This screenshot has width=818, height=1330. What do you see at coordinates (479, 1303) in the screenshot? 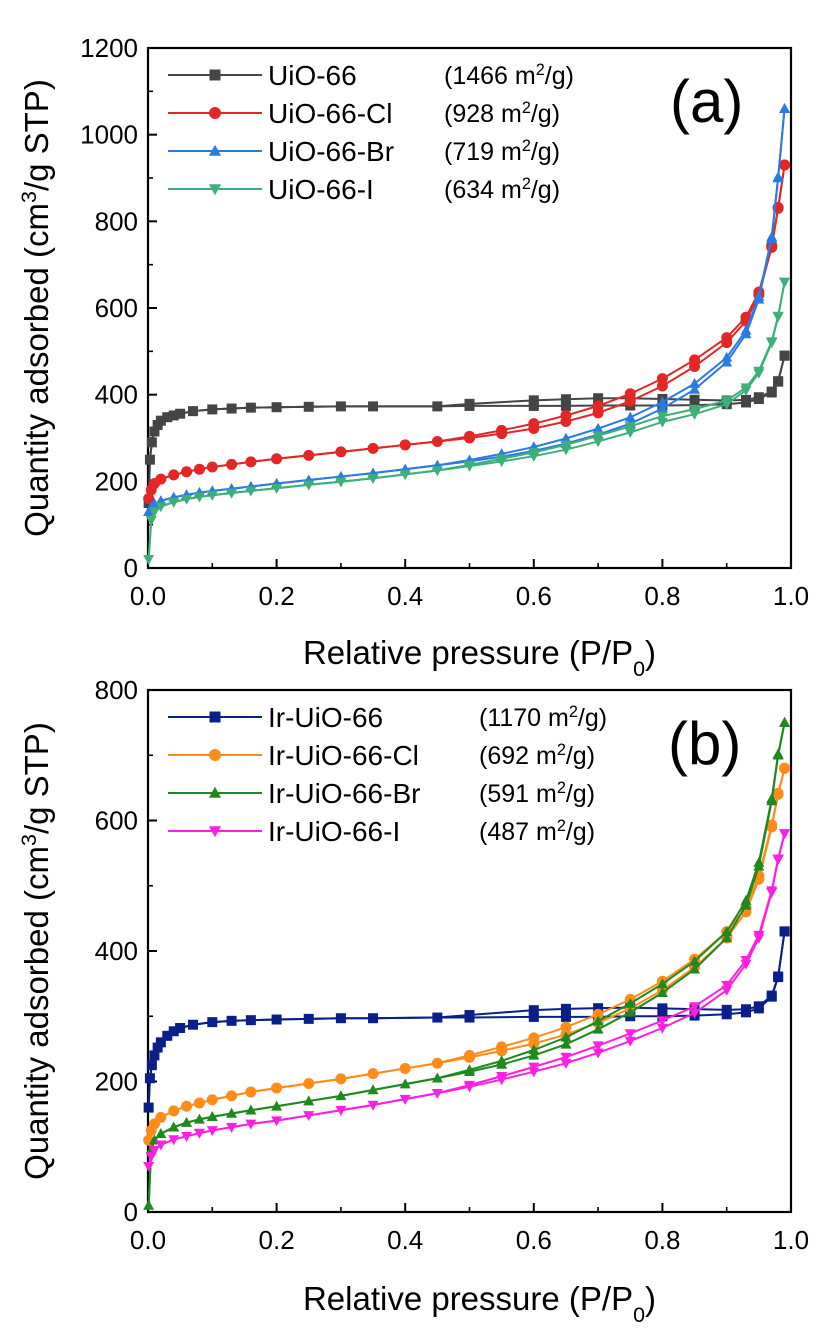
I see `x-axis-label: Relative pressure (P/P0)` at bounding box center [479, 1303].